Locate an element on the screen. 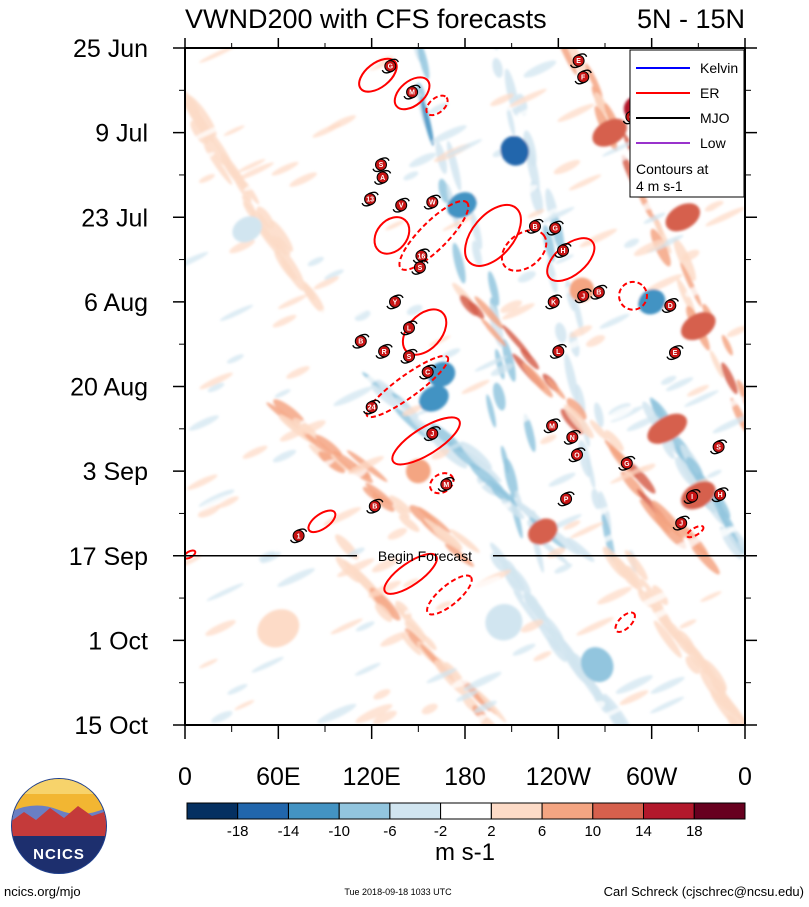 The width and height of the screenshot is (809, 907). storm-label: I is located at coordinates (692, 497).